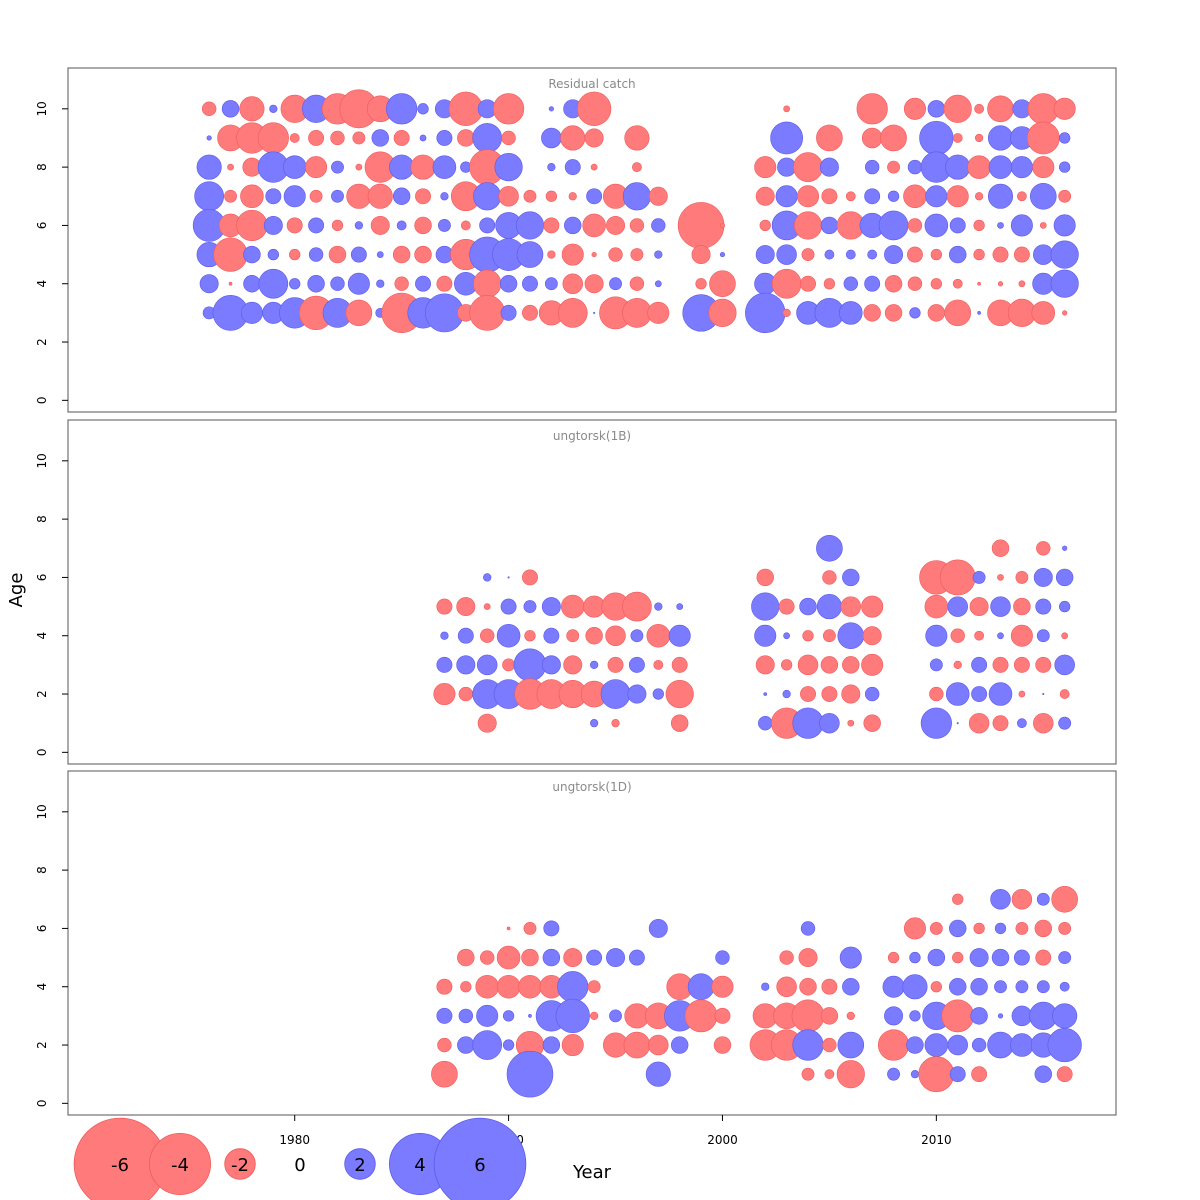 The height and width of the screenshot is (1200, 1200). What do you see at coordinates (294, 1140) in the screenshot?
I see `x-tick-label: 1980` at bounding box center [294, 1140].